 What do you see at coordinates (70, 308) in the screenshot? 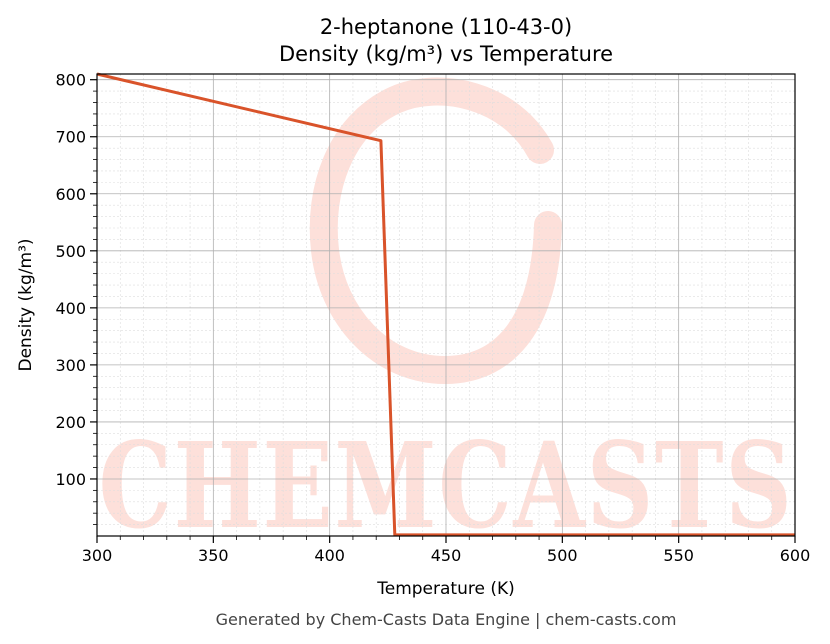
I see `y-tick-label: 400` at bounding box center [70, 308].